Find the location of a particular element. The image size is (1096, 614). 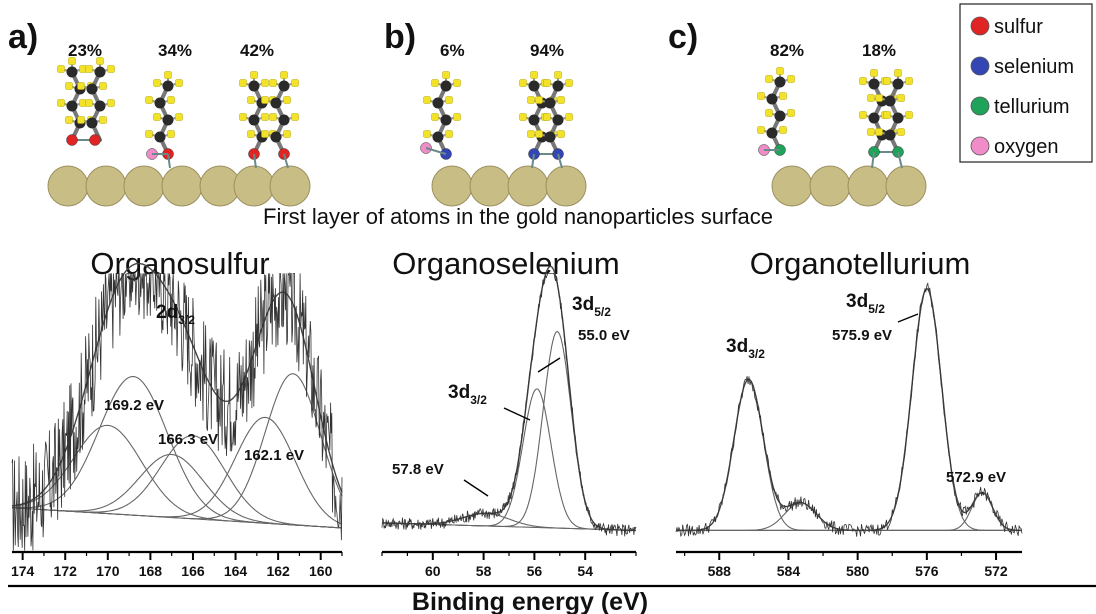

orbital-sub-sulfur: 3/2 is located at coordinates (186, 320).